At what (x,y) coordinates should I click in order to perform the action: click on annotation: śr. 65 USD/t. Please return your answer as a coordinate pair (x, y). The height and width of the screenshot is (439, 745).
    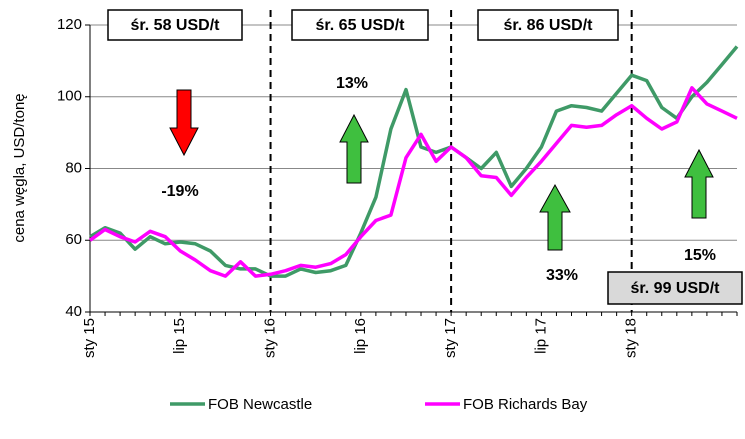
    Looking at the image, I should click on (361, 25).